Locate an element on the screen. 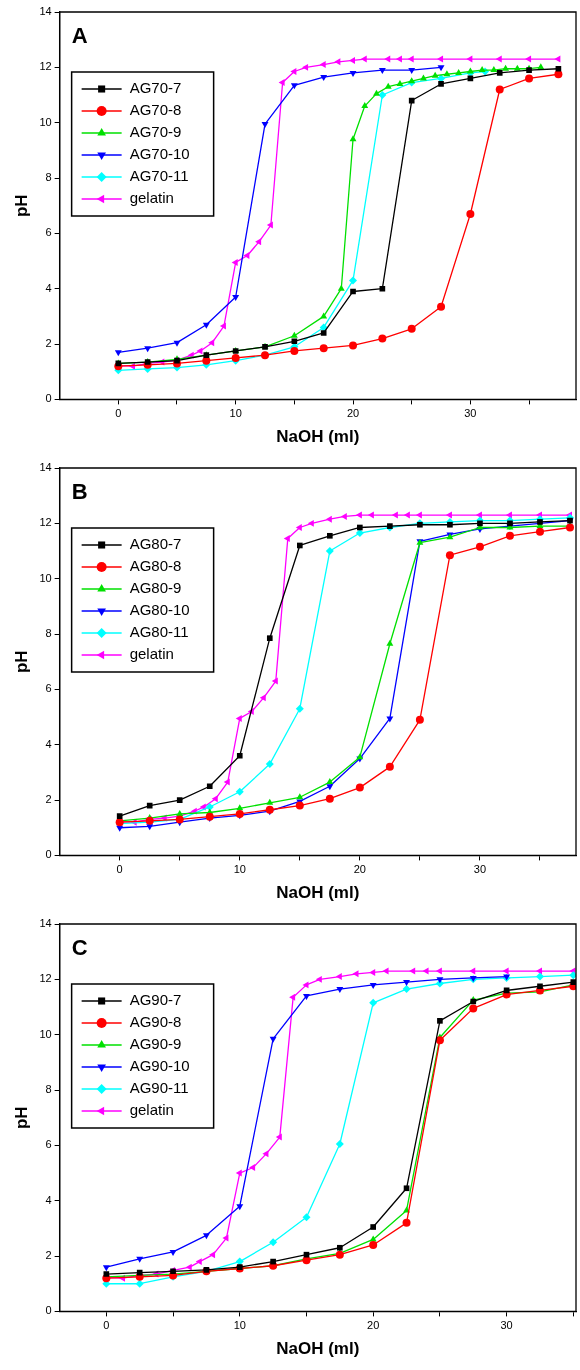 Image resolution: width=580 pixels, height=1370 pixels. legend-label: AG80-9 is located at coordinates (155, 588).